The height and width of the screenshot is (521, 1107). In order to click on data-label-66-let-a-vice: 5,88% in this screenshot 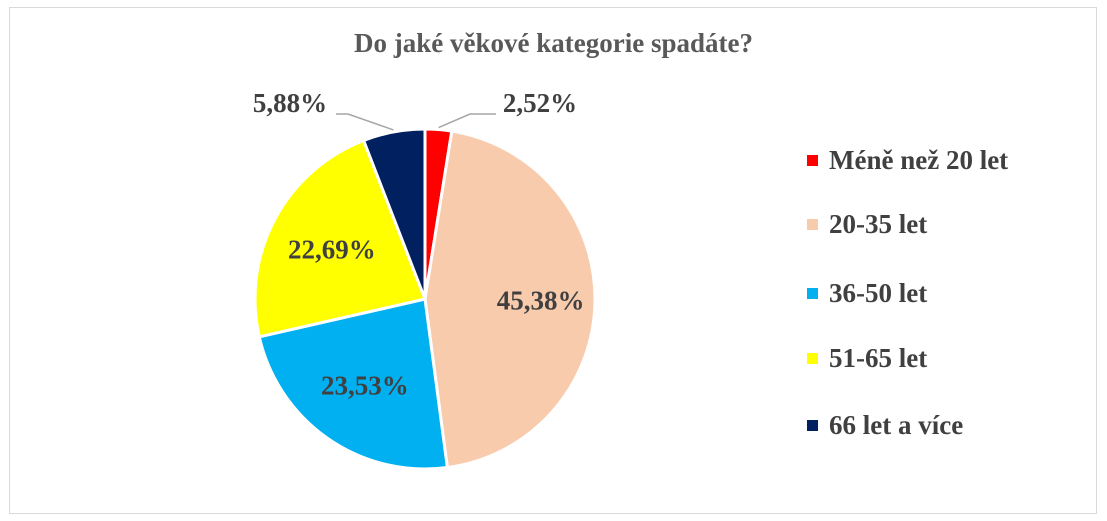, I will do `click(290, 103)`.